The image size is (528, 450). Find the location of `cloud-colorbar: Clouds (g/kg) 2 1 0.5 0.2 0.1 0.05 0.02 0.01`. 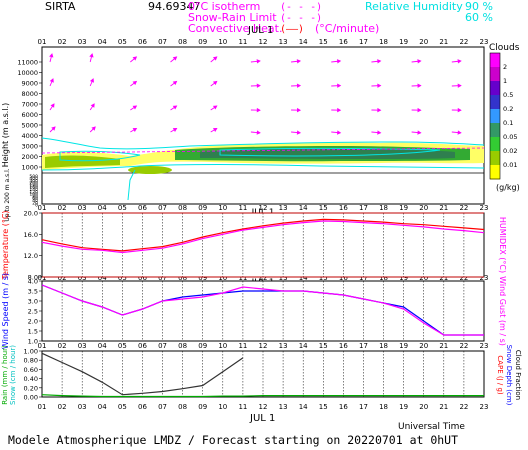

cloud-colorbar: Clouds (g/kg) 2 1 0.5 0.2 0.1 0.05 0.02 0.01 is located at coordinates (504, 117).